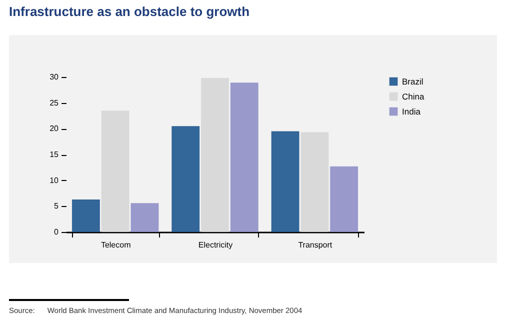  I want to click on y-tick-label: 30, so click(55, 77).